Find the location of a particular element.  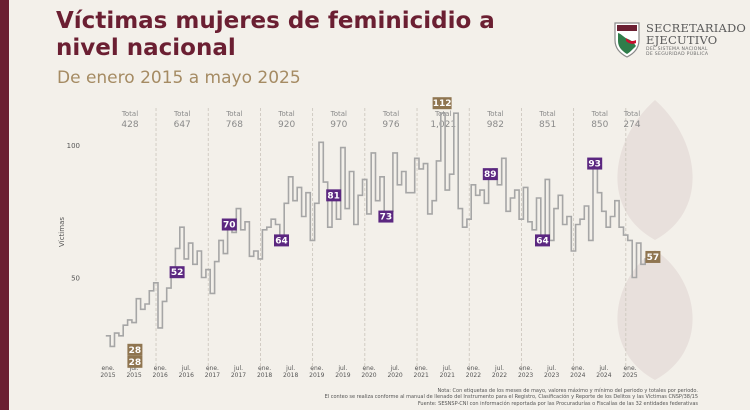

x-tick-jul-2022: jul. 2022 is located at coordinates (499, 372).